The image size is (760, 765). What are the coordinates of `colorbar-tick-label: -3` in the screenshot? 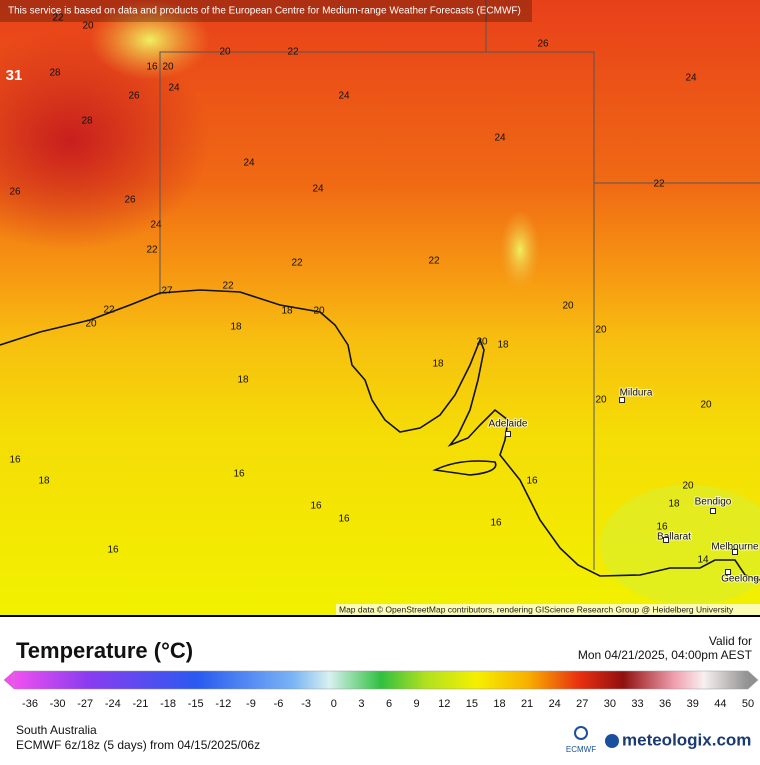 It's located at (306, 704).